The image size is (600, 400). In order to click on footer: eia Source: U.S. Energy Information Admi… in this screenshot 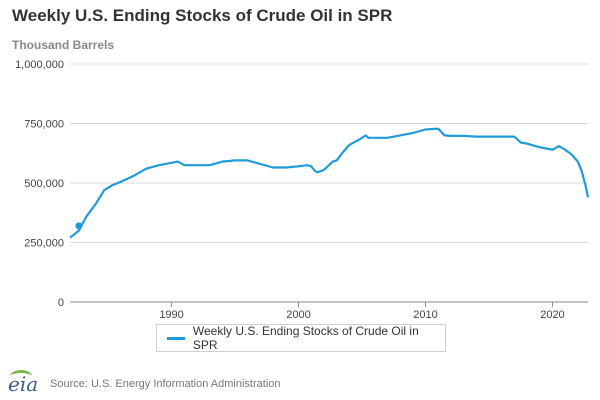, I will do `click(144, 384)`.